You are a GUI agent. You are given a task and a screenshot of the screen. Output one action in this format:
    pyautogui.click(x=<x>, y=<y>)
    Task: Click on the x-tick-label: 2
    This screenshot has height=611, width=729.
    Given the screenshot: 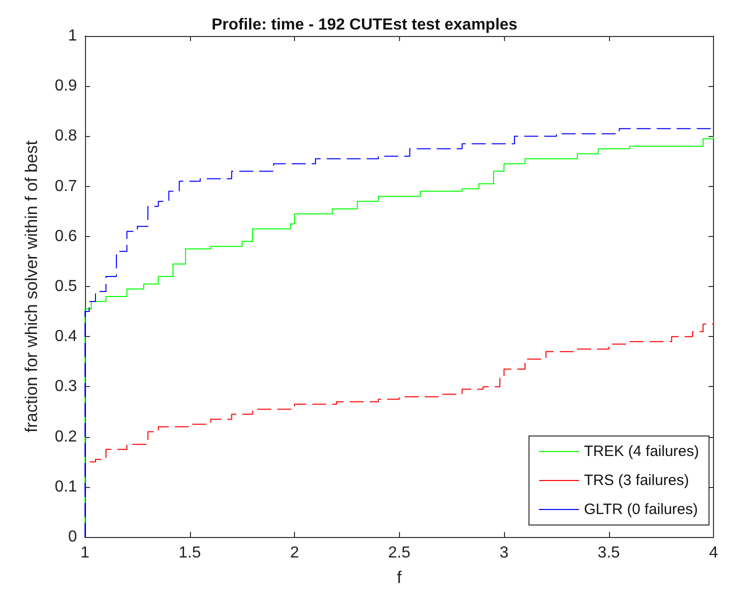 What is the action you would take?
    pyautogui.click(x=295, y=553)
    